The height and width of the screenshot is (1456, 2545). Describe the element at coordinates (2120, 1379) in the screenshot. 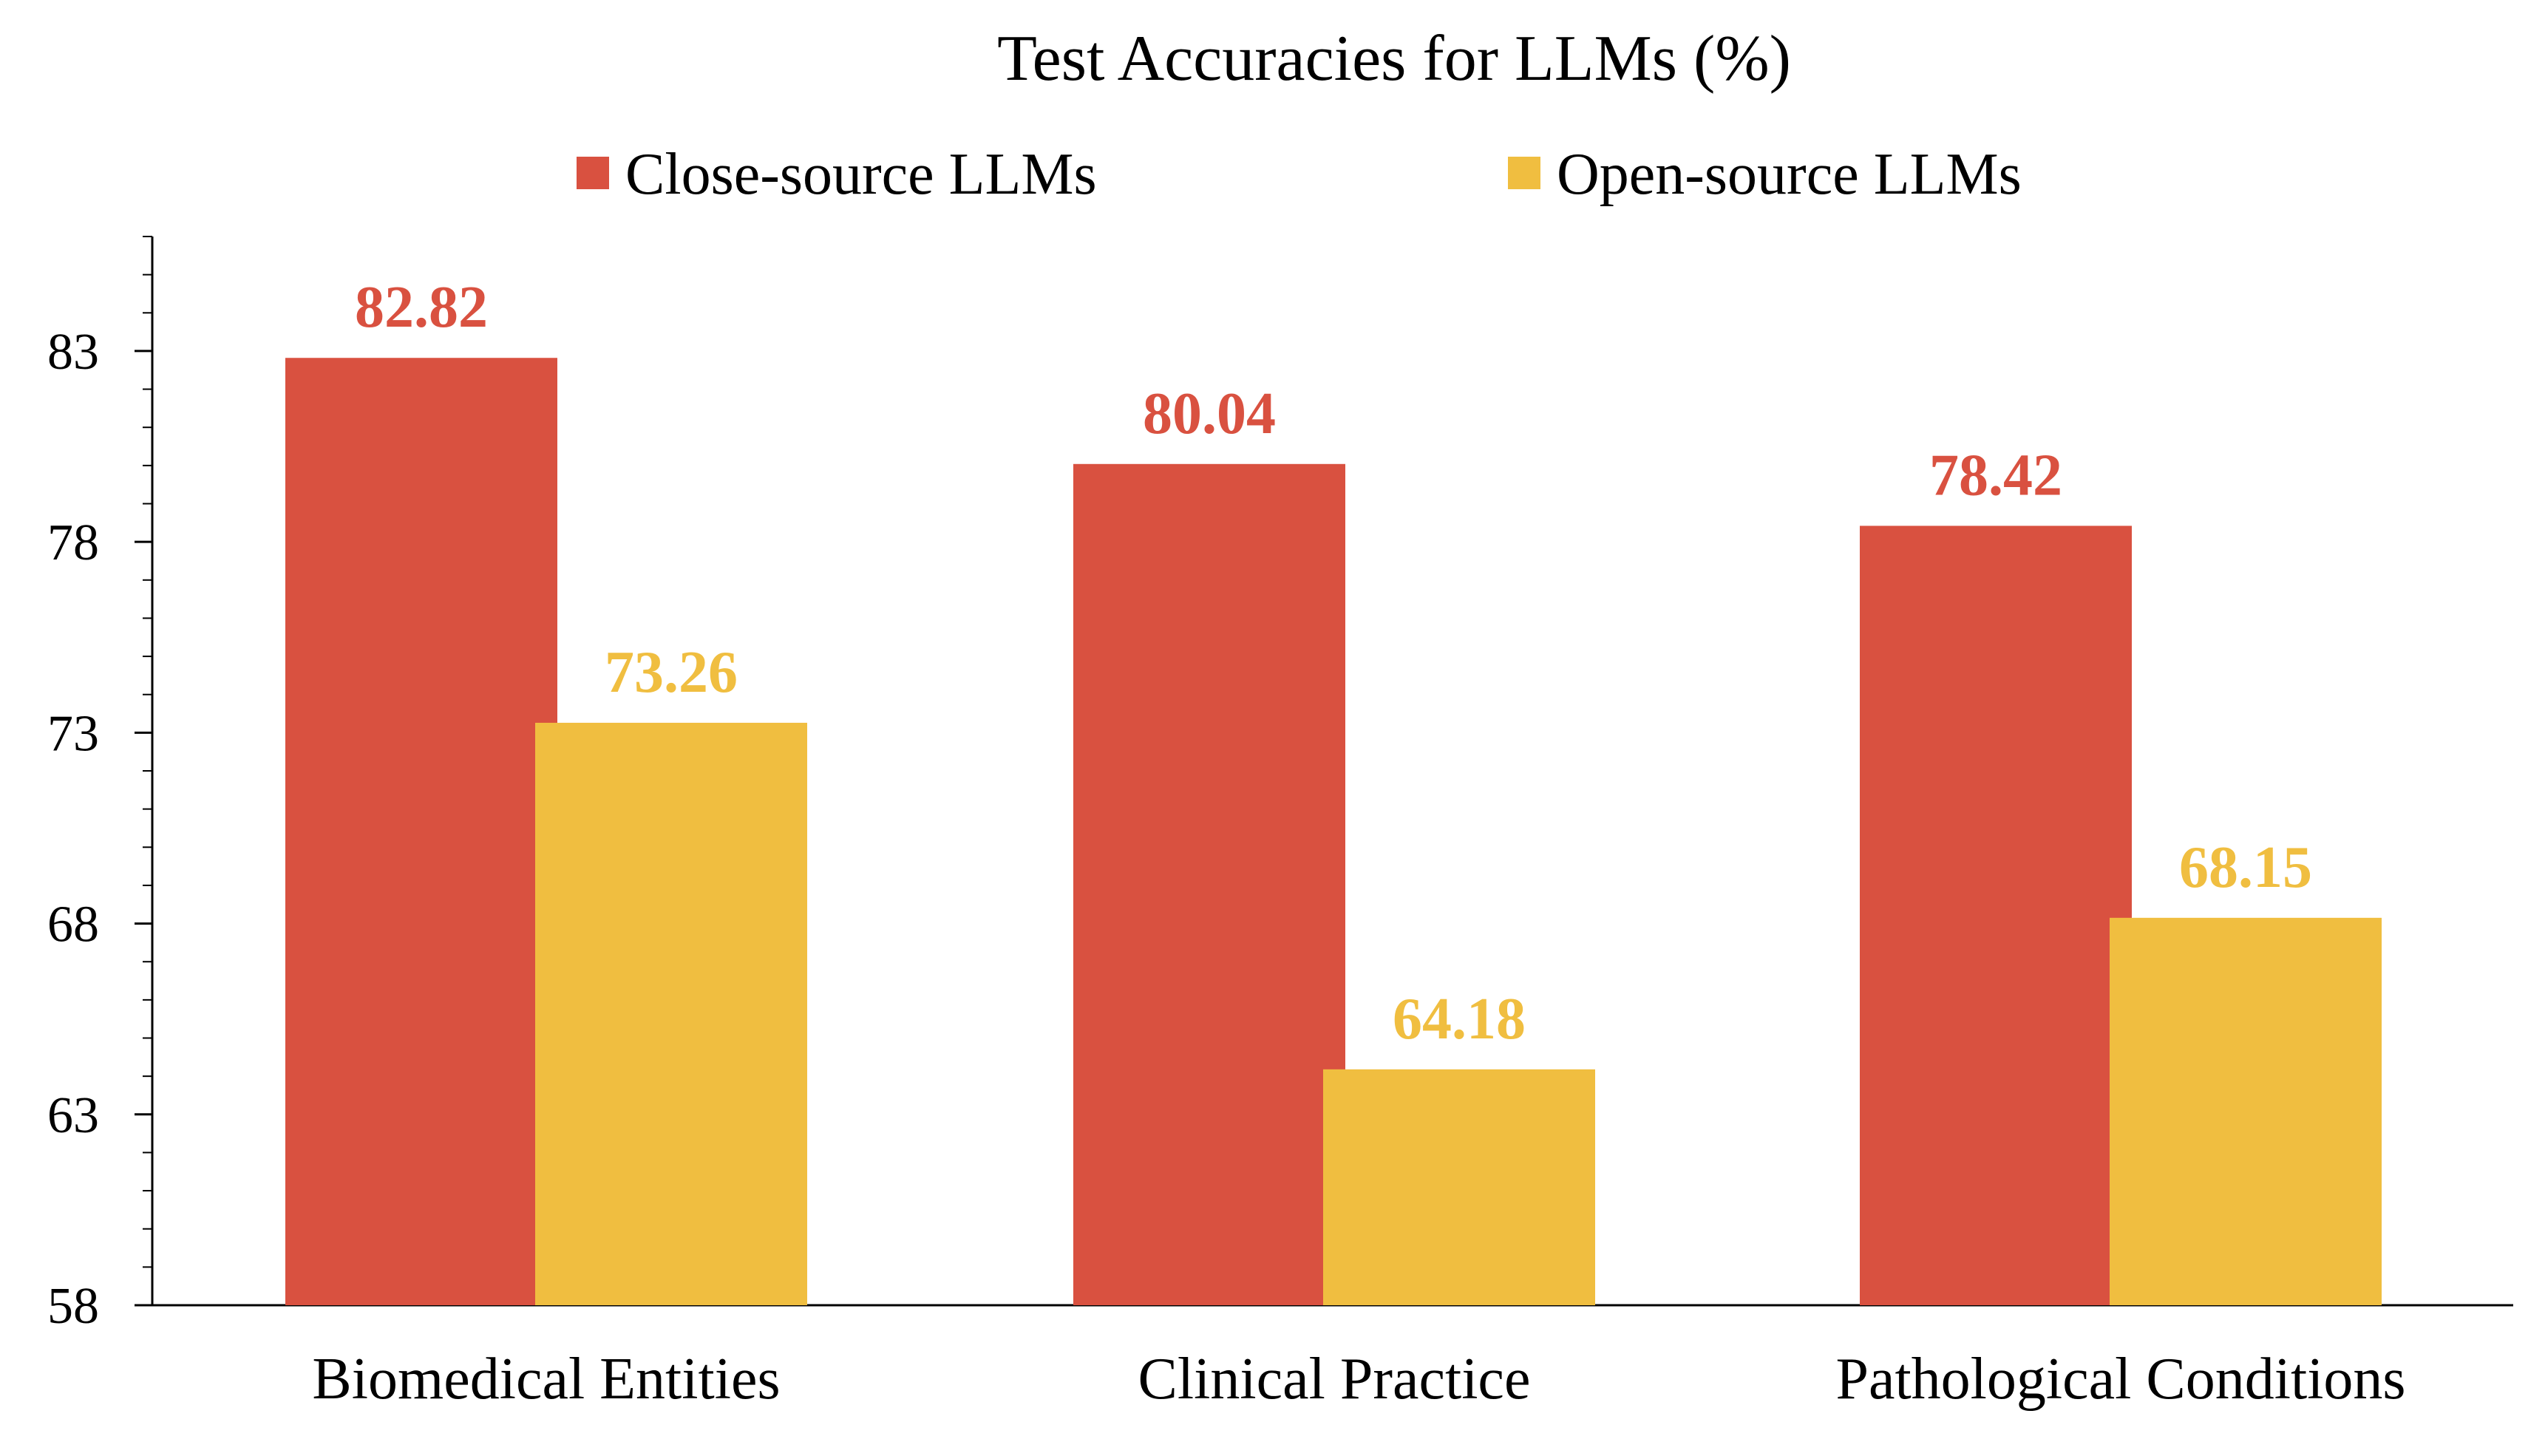

I see `category-label: Pathological Conditions` at that location.